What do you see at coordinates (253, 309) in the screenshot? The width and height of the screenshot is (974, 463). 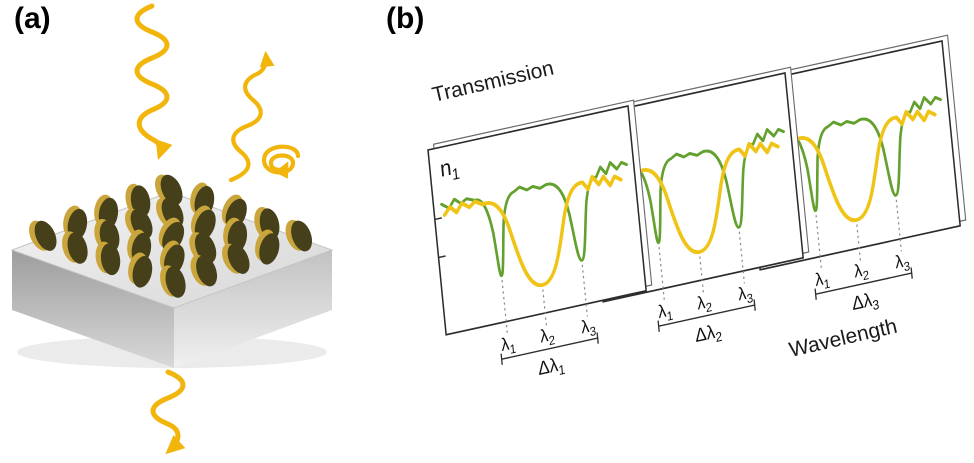 I see `substrate-right-face` at bounding box center [253, 309].